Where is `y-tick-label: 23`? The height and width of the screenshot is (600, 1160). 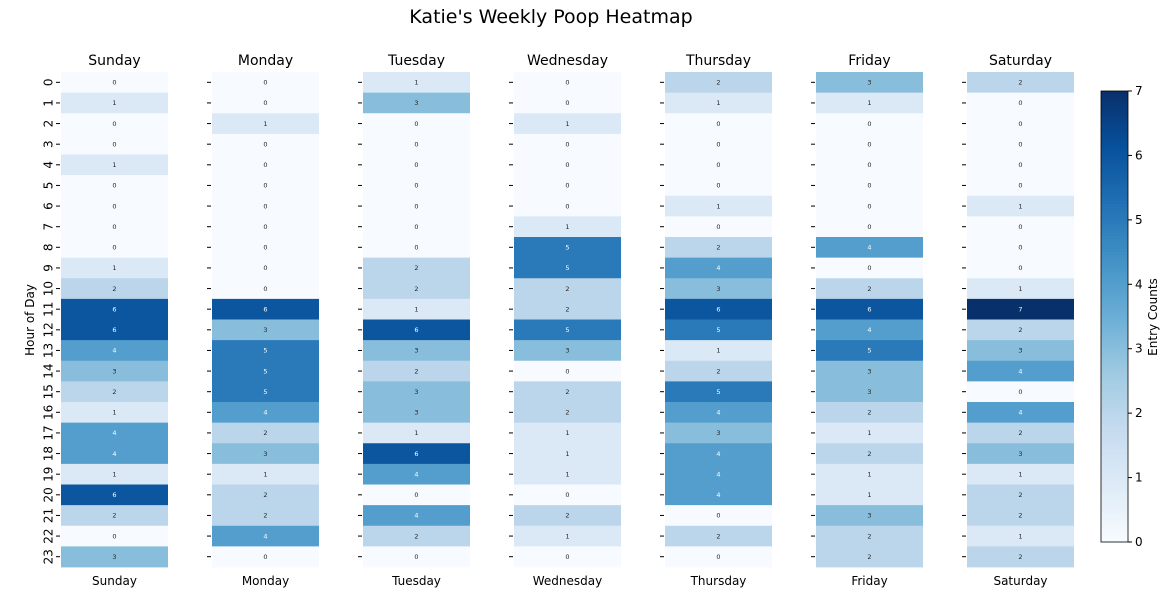 y-tick-label: 23 is located at coordinates (49, 556).